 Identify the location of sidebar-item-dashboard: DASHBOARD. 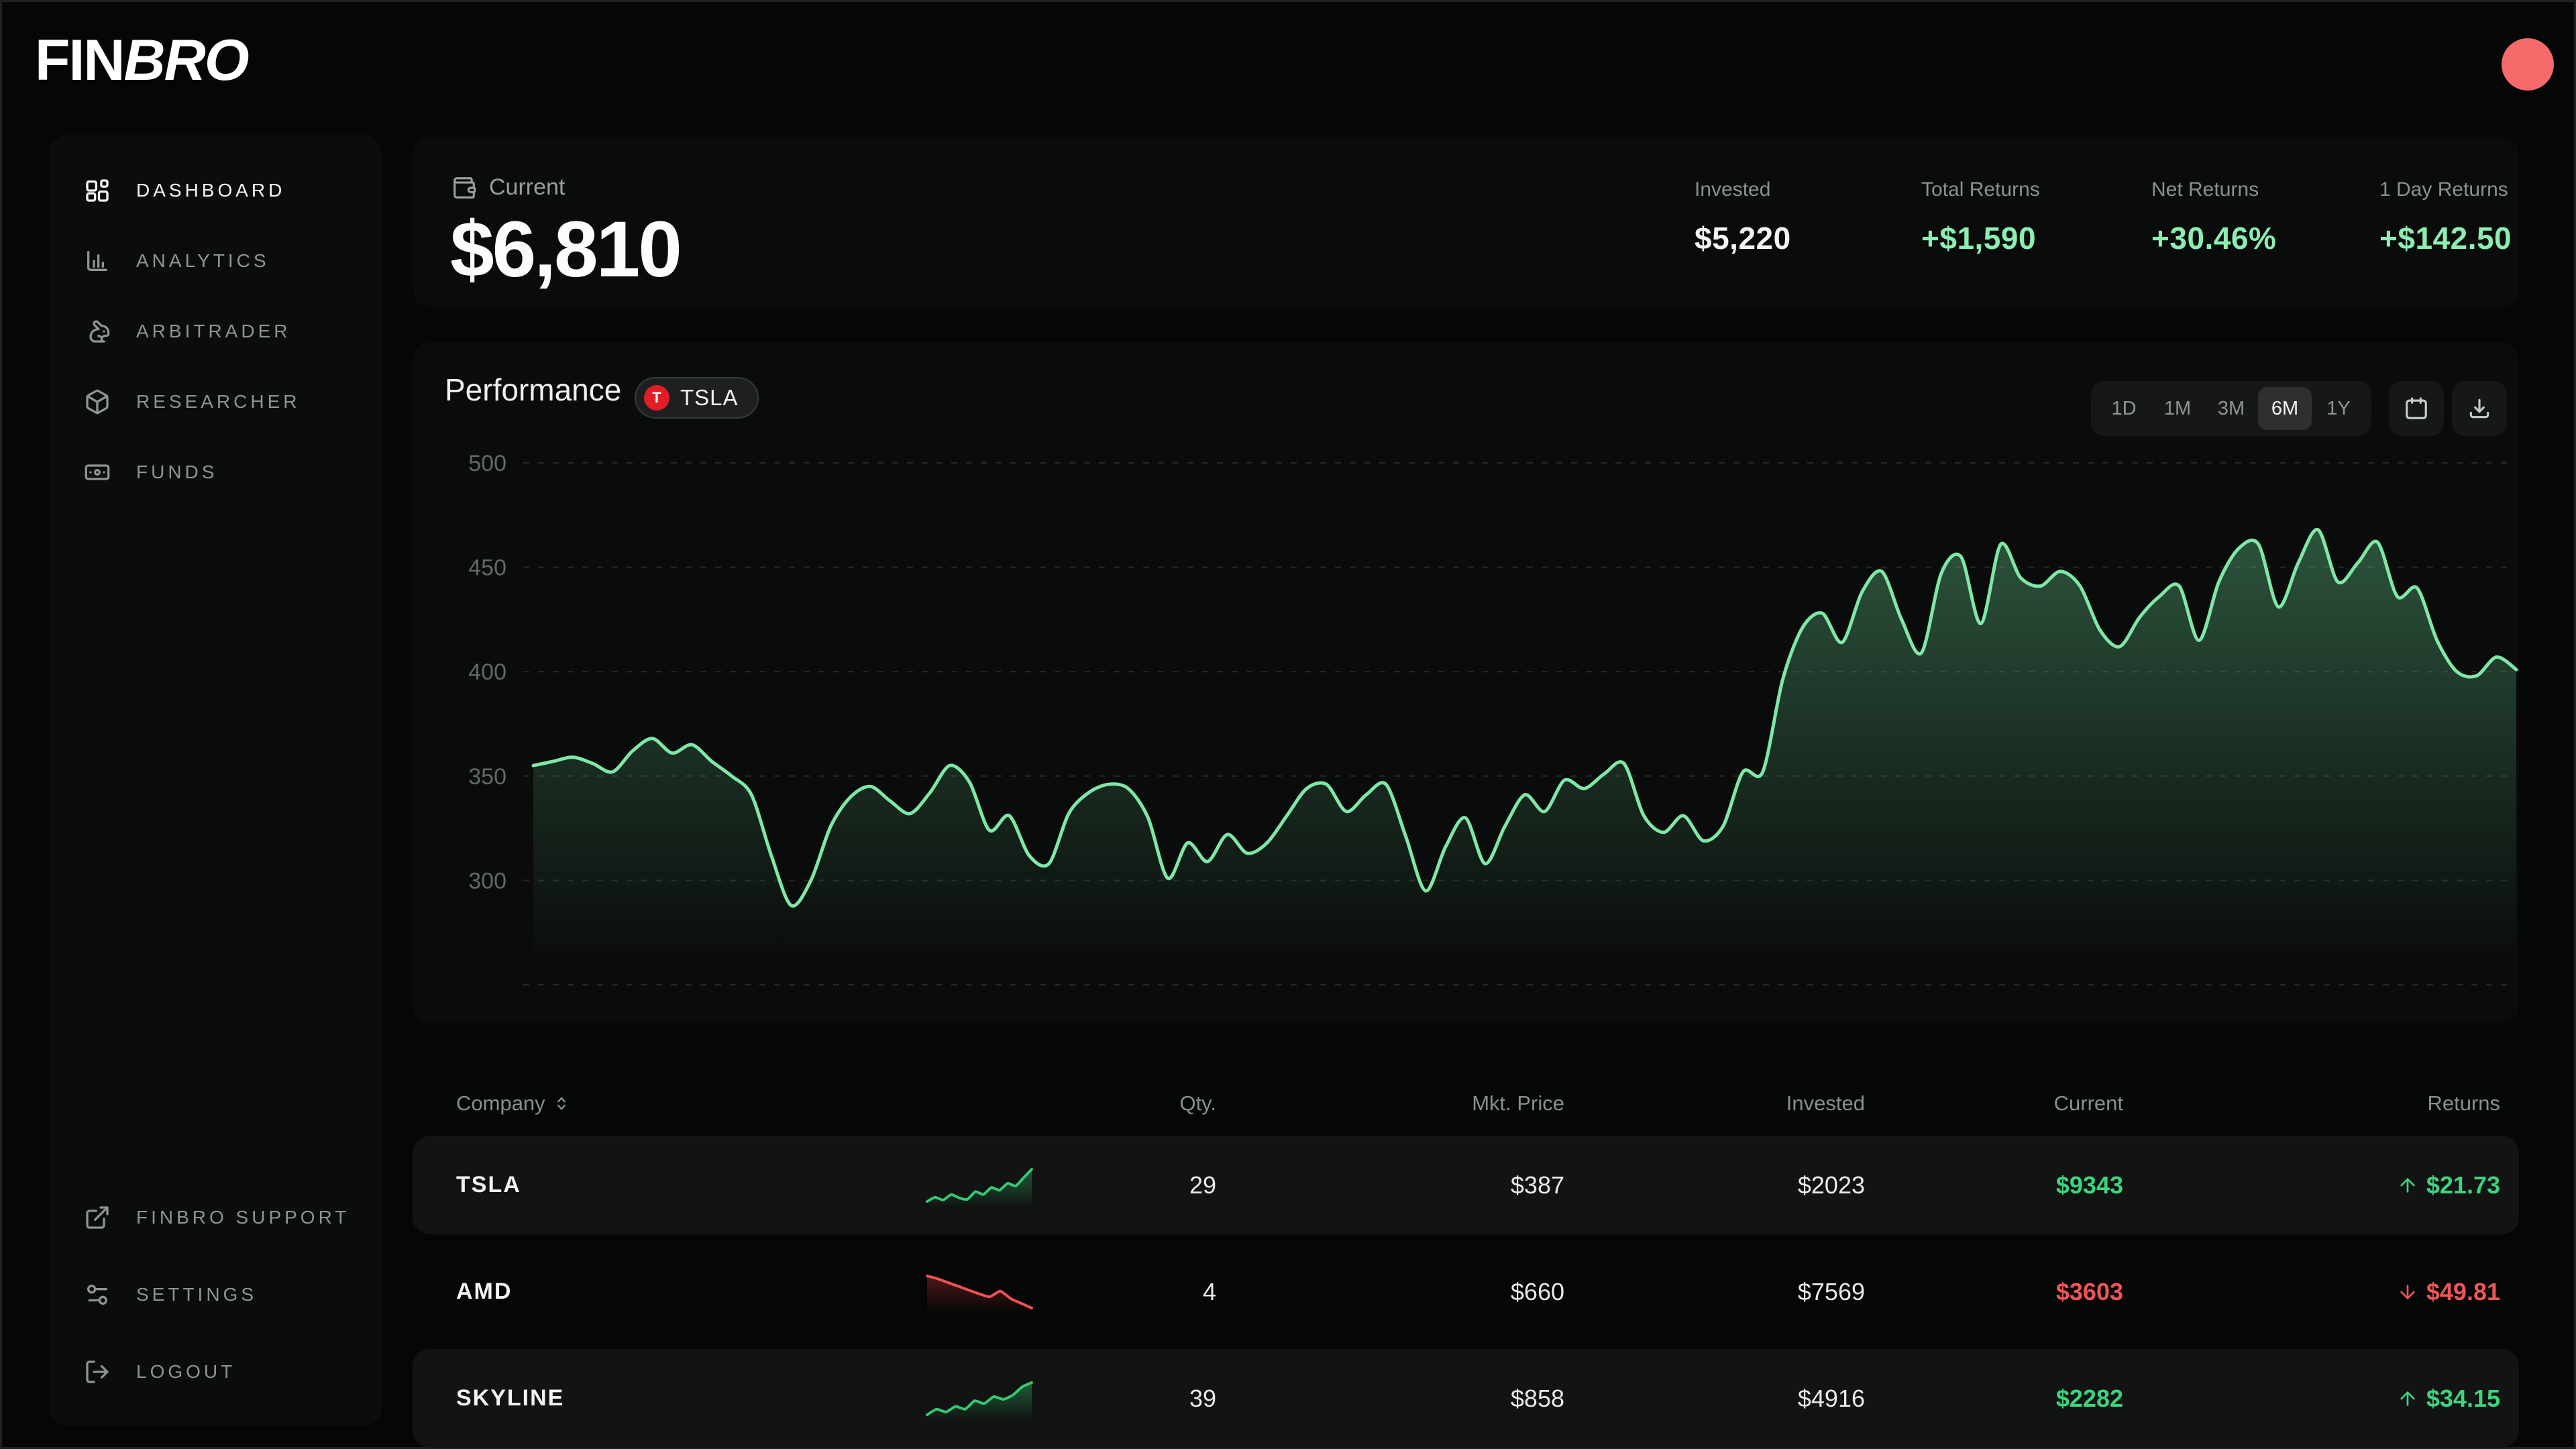
(215, 190).